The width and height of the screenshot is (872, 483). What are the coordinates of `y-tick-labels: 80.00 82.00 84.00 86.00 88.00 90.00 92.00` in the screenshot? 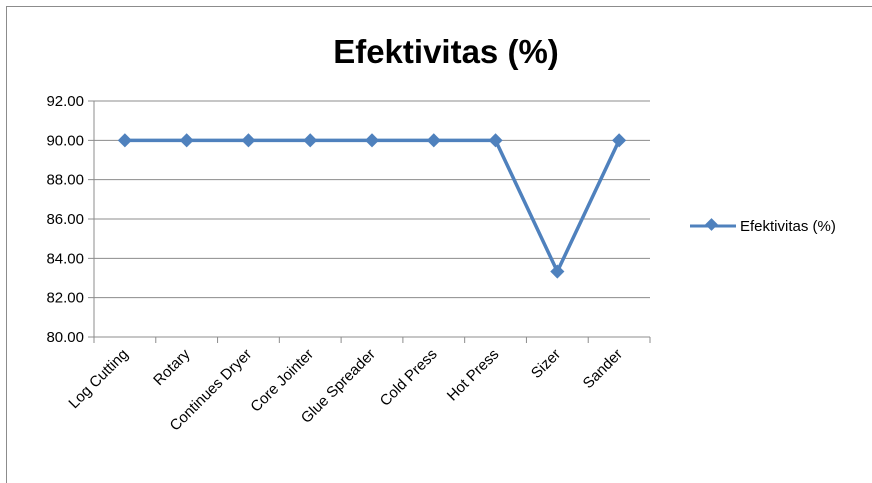 It's located at (65, 219).